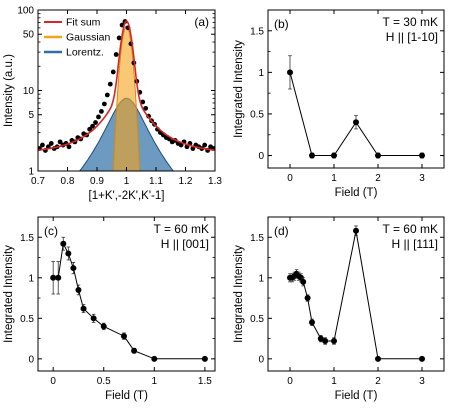  Describe the element at coordinates (25, 11) in the screenshot. I see `y-tick-label: 100` at that location.